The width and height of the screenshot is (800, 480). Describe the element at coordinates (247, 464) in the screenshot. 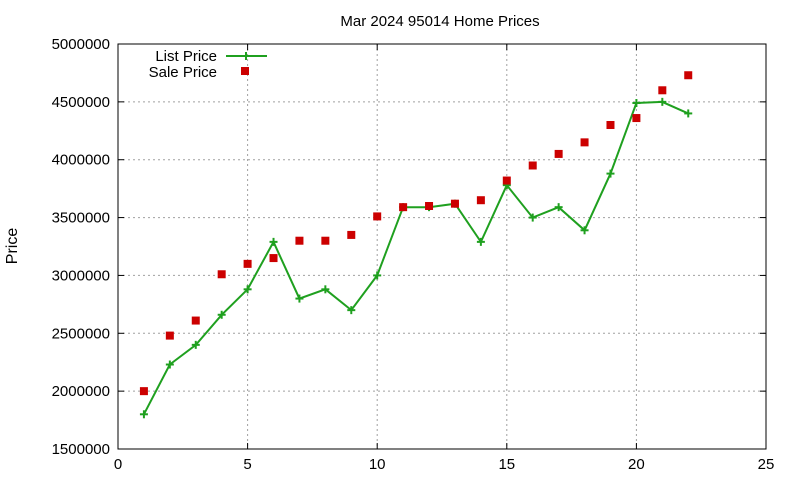

I see `x-tick-label: 5` at that location.